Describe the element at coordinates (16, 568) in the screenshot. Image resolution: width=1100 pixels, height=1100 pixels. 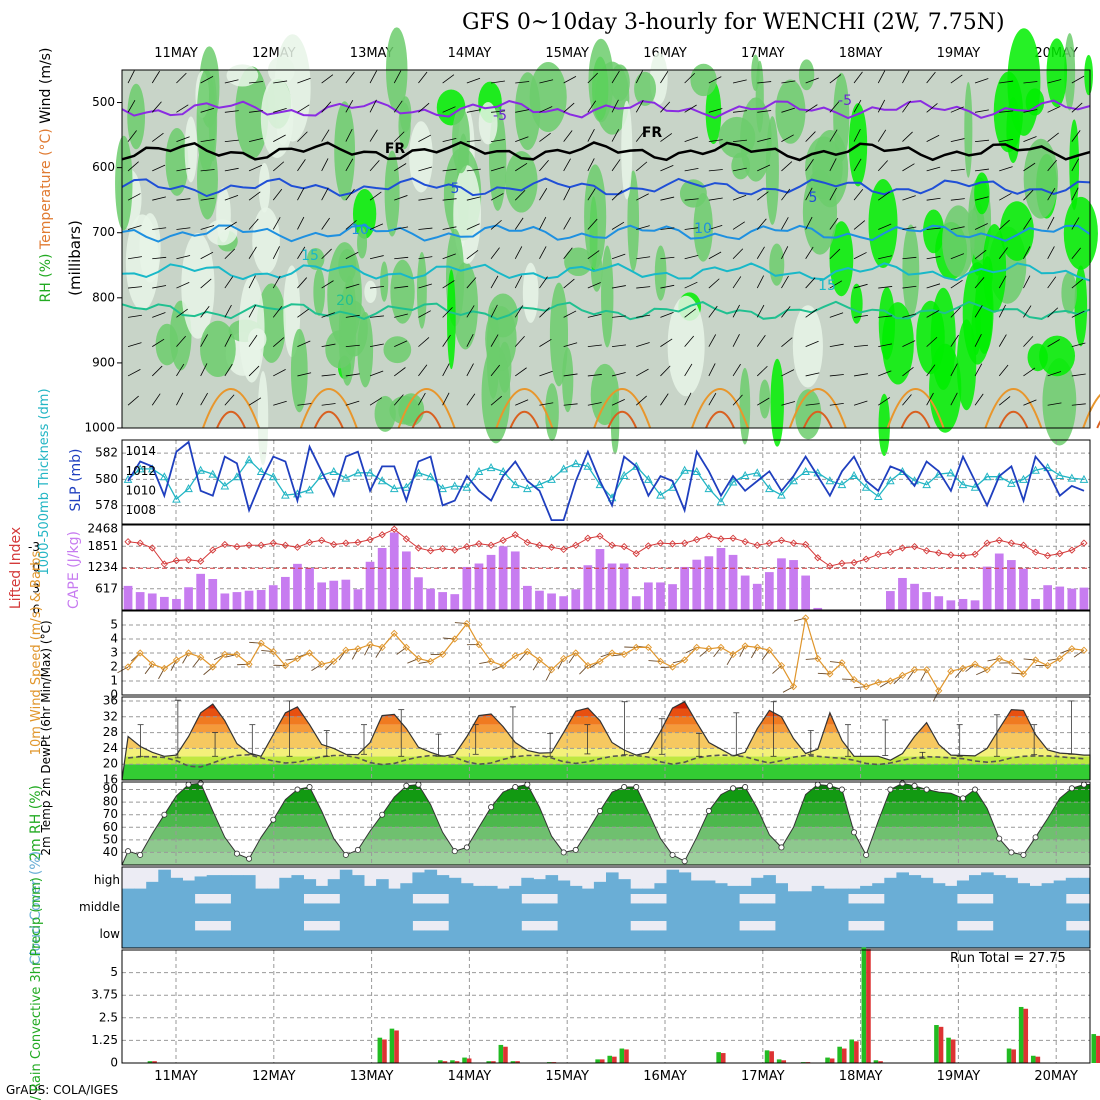
I see `li-ytitle: Lifted Index` at that location.